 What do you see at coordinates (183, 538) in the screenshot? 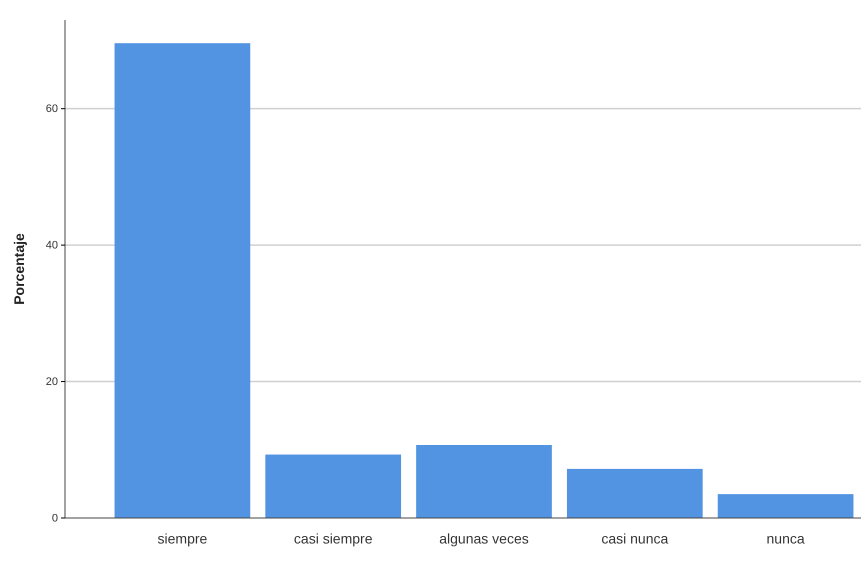
I see `x-tick-label: siempre` at bounding box center [183, 538].